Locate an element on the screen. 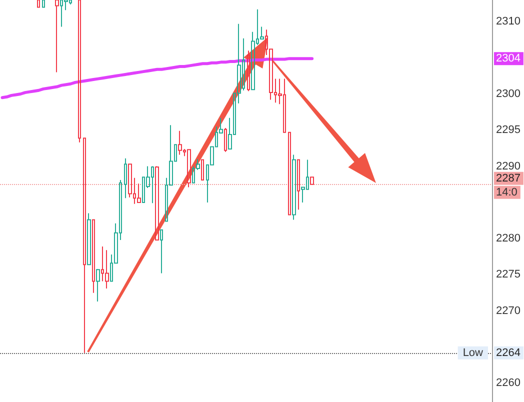 The height and width of the screenshot is (402, 524). y-tick-label: 2260 is located at coordinates (508, 383).